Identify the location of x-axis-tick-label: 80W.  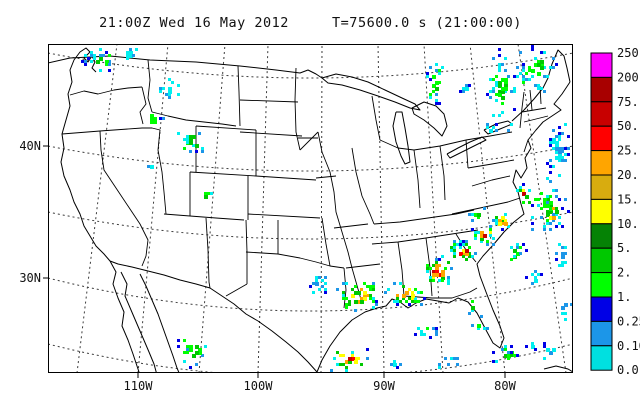
(505, 386).